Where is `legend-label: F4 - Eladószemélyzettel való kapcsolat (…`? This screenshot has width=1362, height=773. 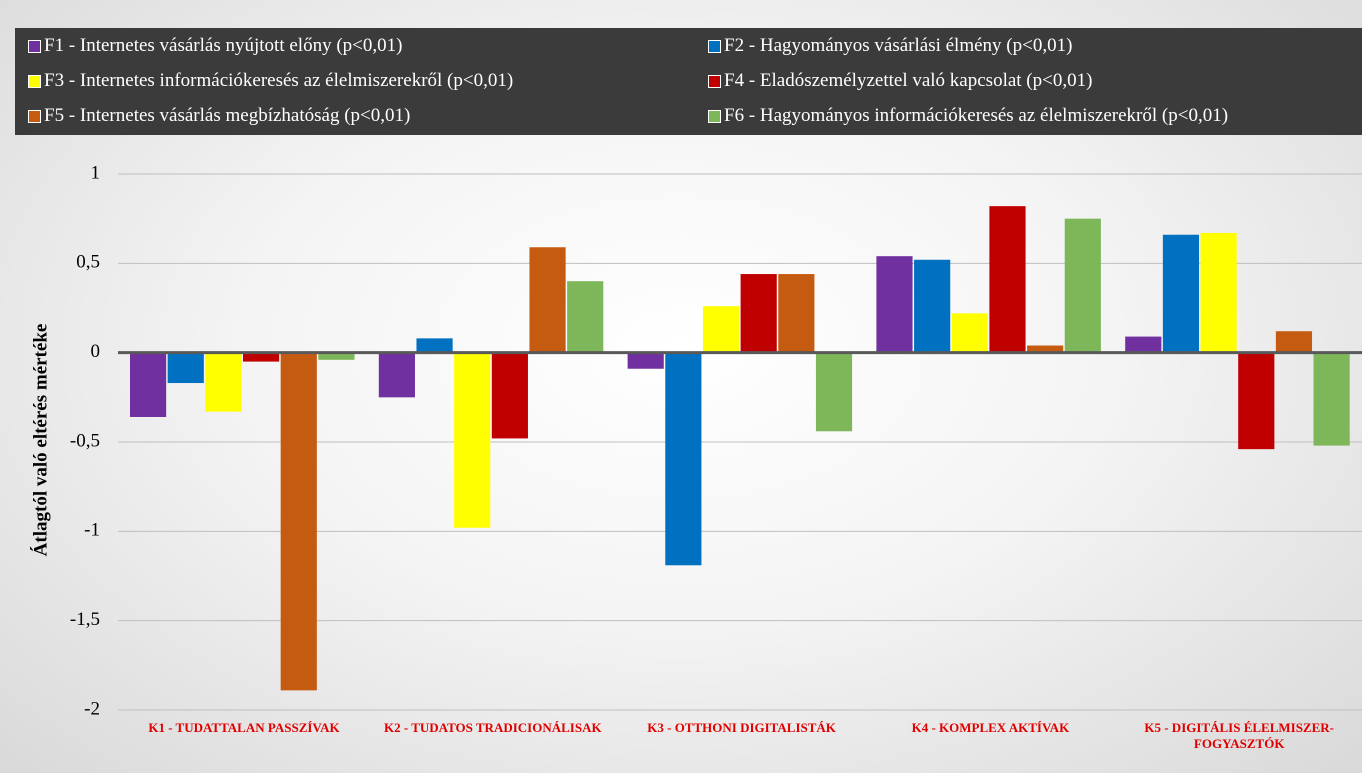
legend-label: F4 - Eladószemélyzettel való kapcsolat (… is located at coordinates (908, 80).